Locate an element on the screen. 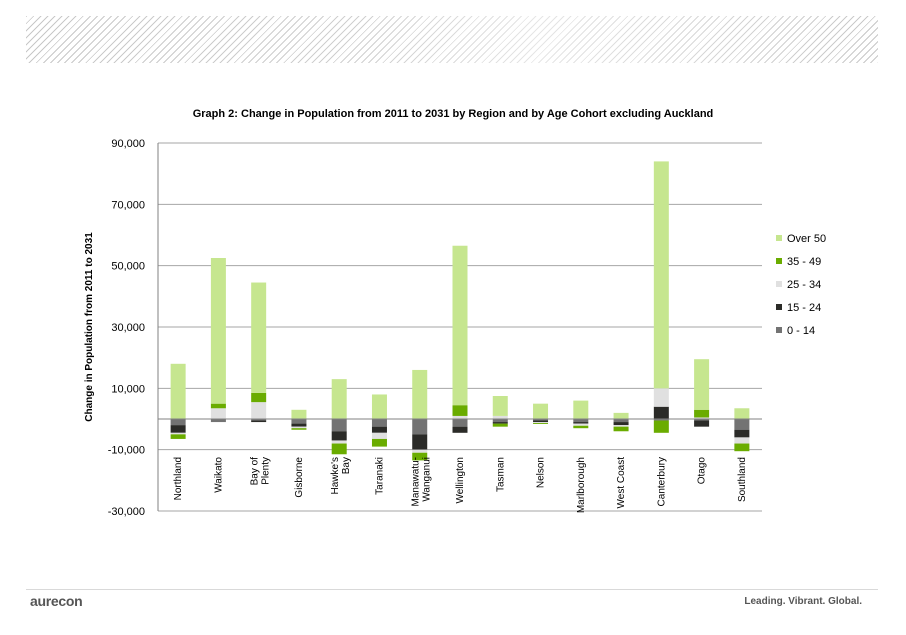 This screenshot has height=635, width=906. x-tick-label: Otago is located at coordinates (702, 471).